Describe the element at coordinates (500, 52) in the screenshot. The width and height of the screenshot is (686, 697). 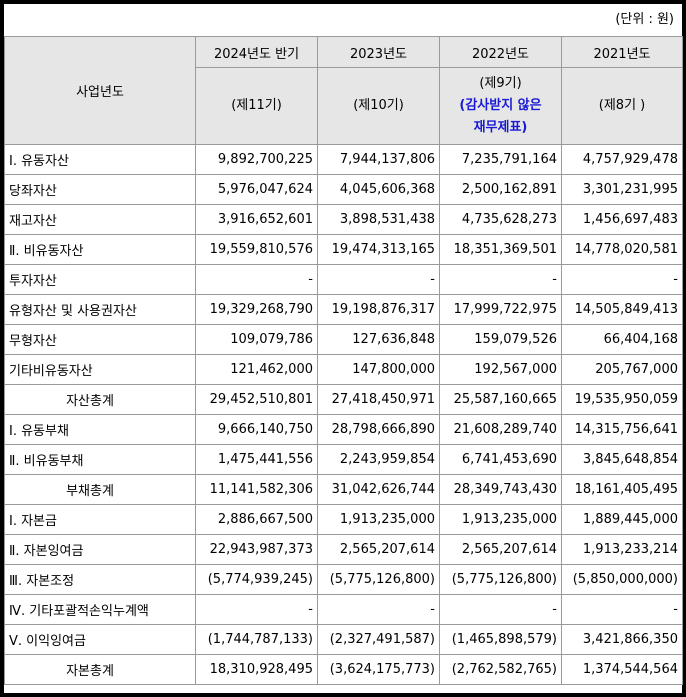
I see `header-year: 2022년도` at that location.